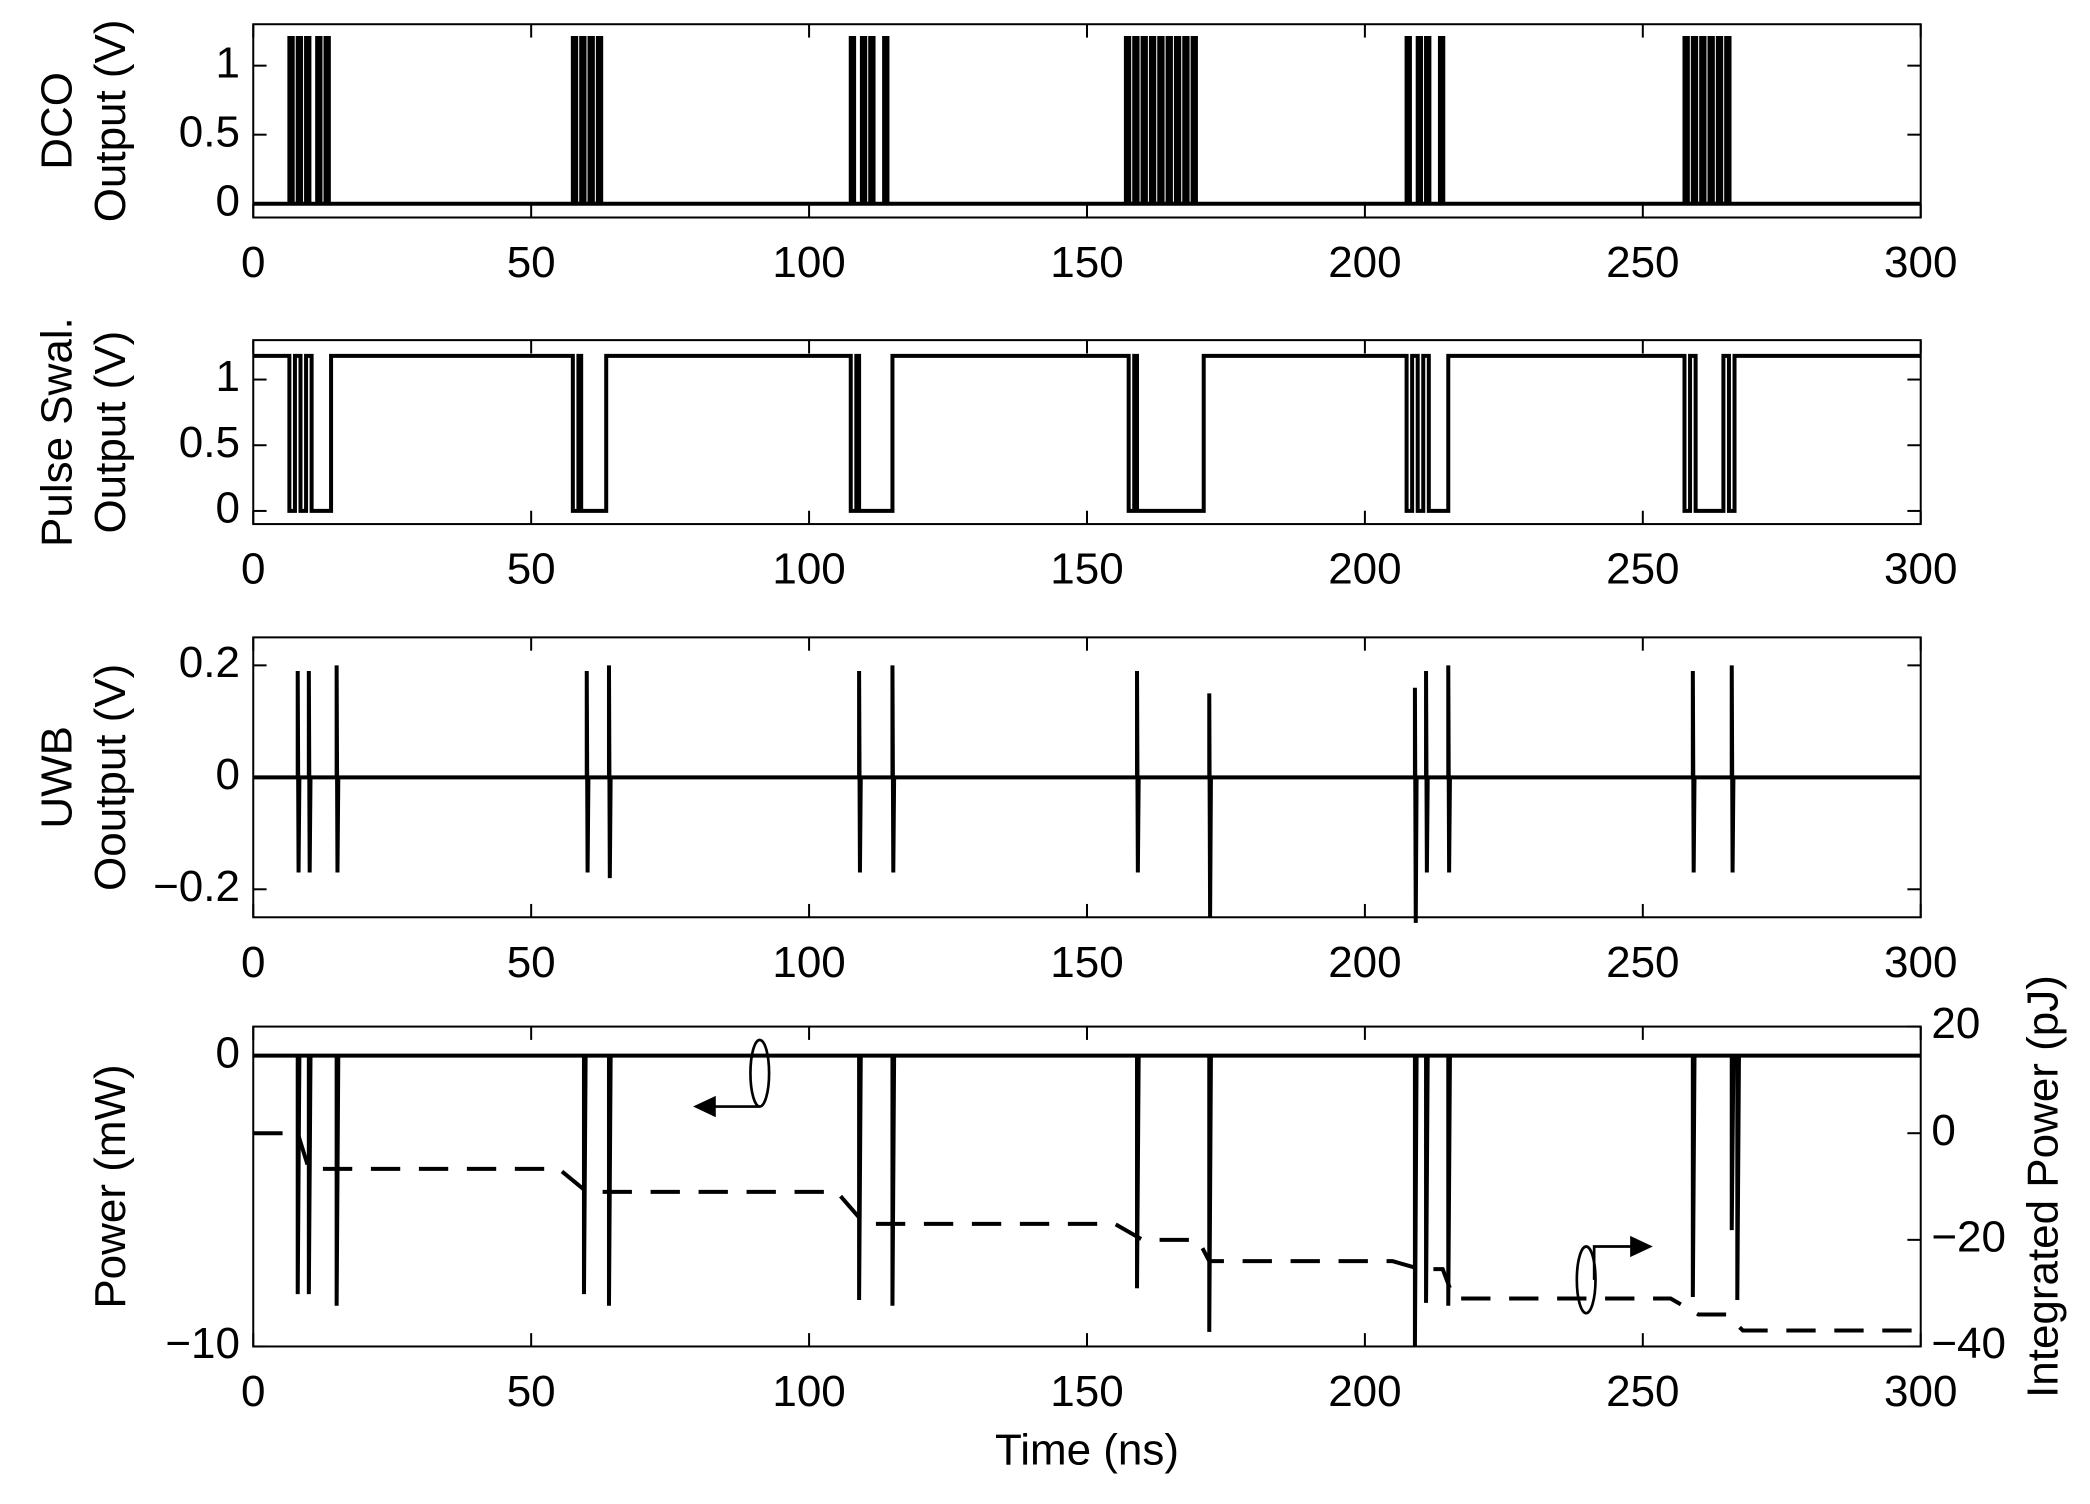  What do you see at coordinates (1968, 1236) in the screenshot?
I see `y2-tick-label: −20` at bounding box center [1968, 1236].